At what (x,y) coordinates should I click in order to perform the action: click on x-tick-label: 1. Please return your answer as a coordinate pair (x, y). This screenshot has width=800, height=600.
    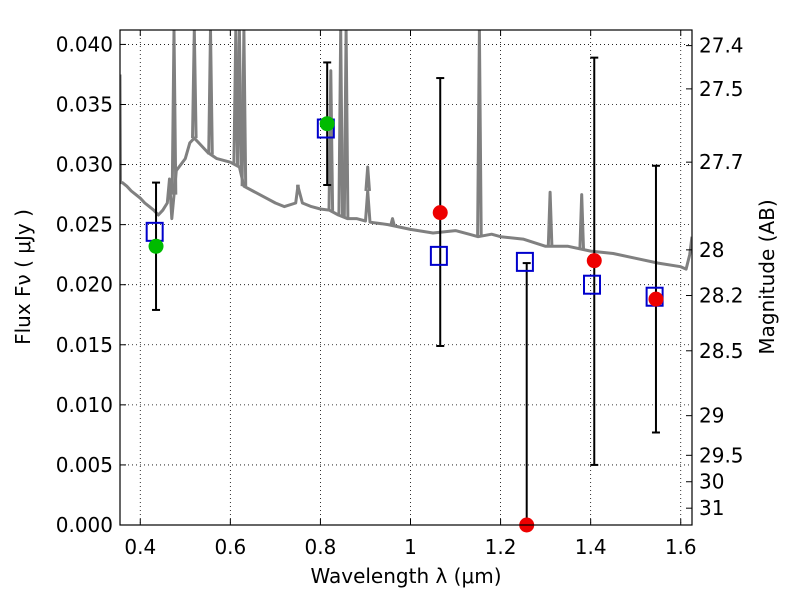
    Looking at the image, I should click on (410, 547).